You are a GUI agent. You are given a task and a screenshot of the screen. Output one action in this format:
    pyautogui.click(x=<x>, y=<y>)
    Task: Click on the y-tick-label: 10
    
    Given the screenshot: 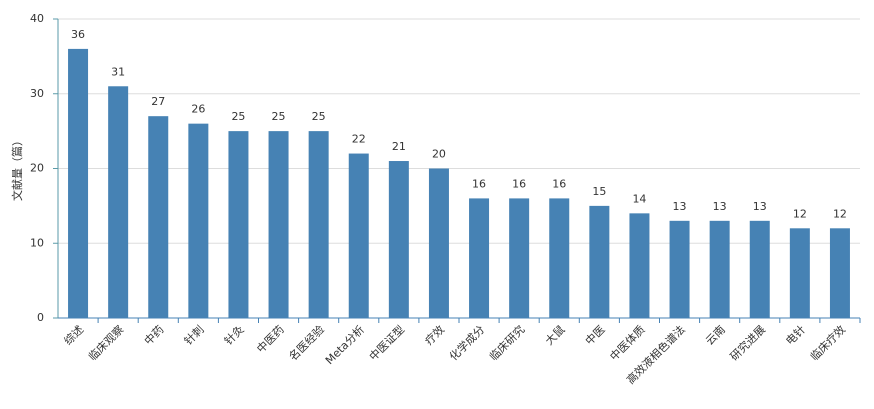 What is the action you would take?
    pyautogui.click(x=37, y=242)
    